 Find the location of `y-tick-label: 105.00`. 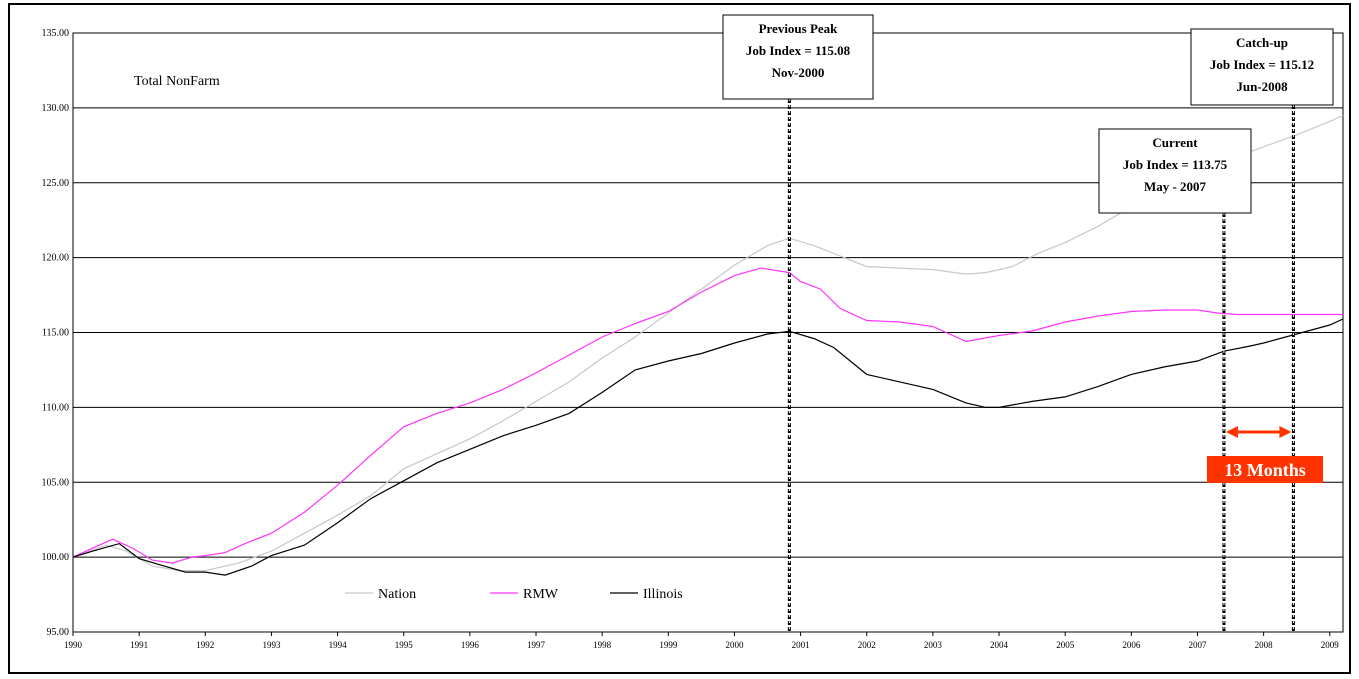

y-tick-label: 105.00 is located at coordinates (56, 482).